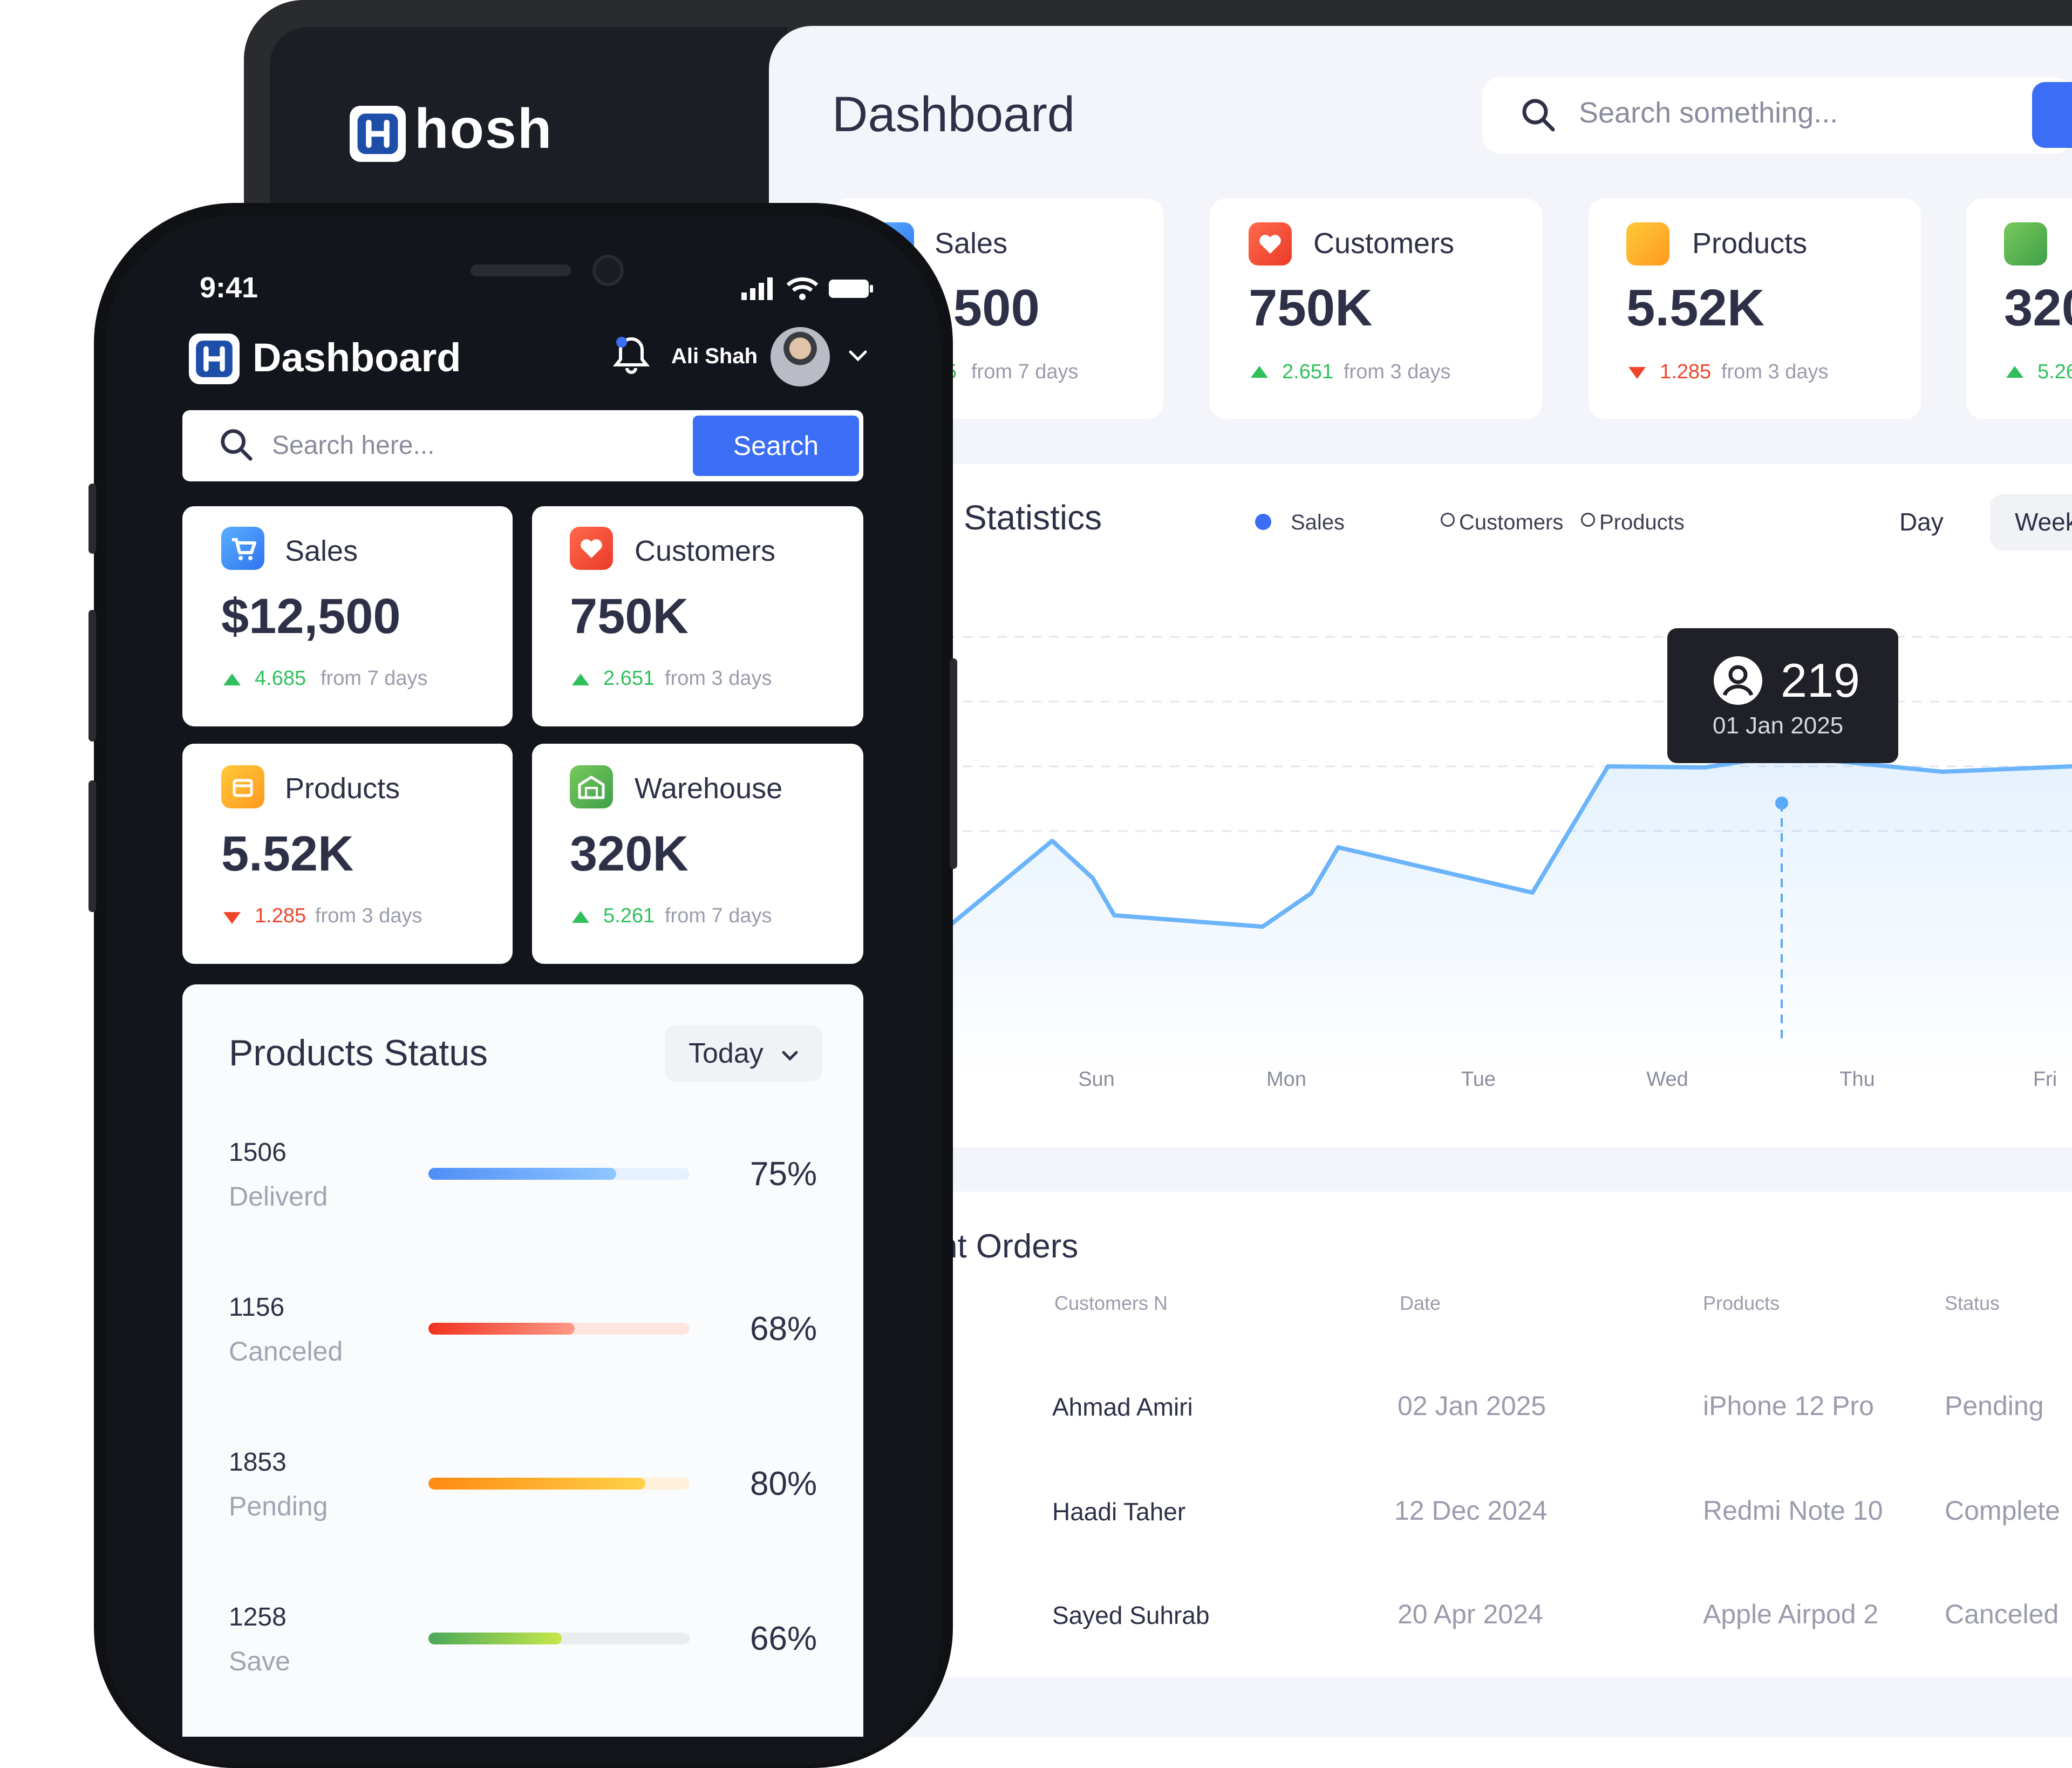 The width and height of the screenshot is (2072, 1768). Describe the element at coordinates (1667, 1079) in the screenshot. I see `x-tick-label: Wed` at that location.